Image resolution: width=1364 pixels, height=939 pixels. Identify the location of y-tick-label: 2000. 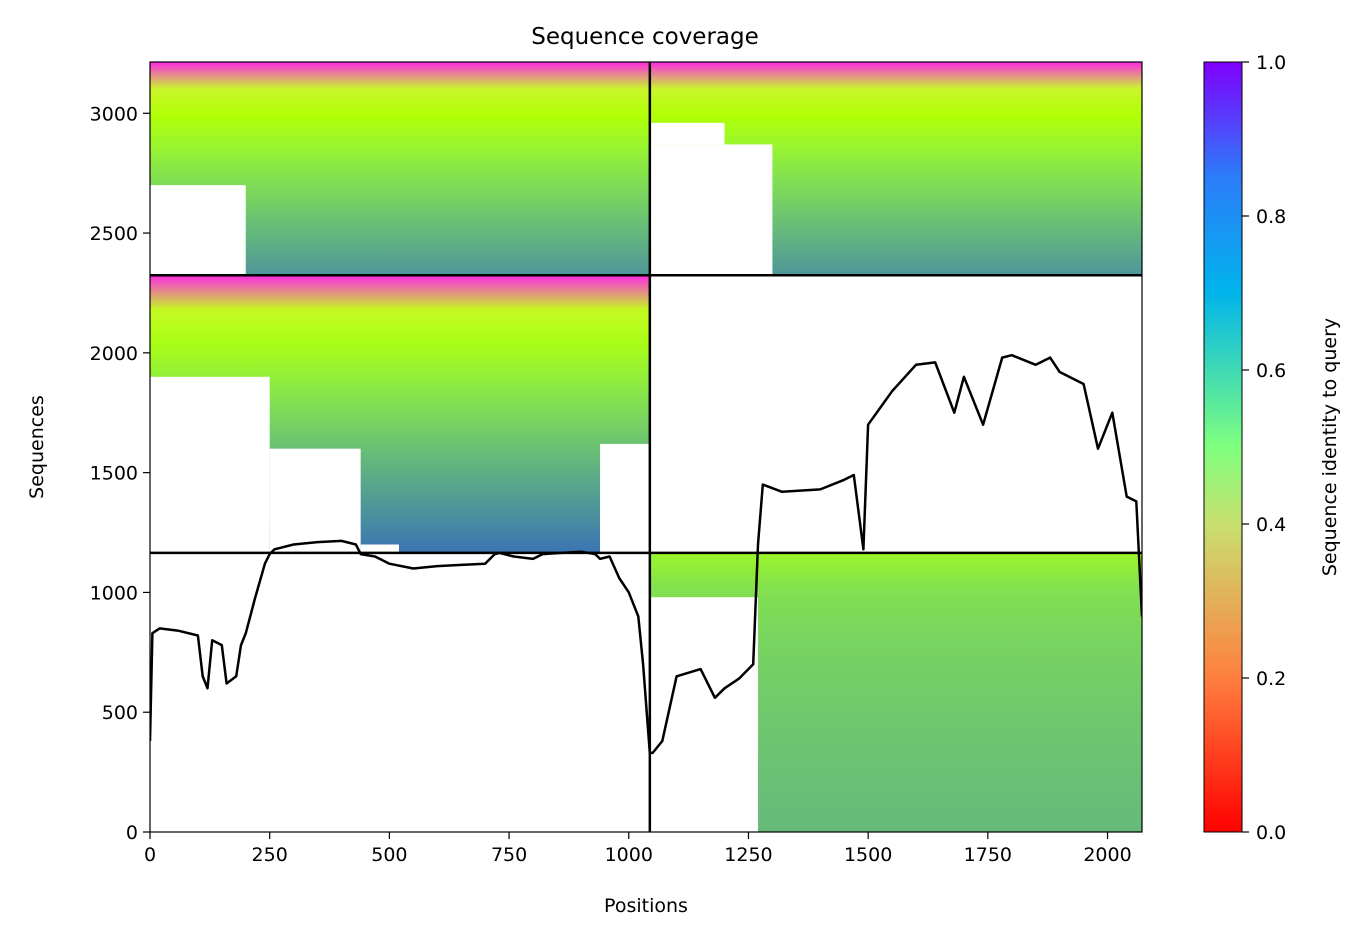
(114, 354).